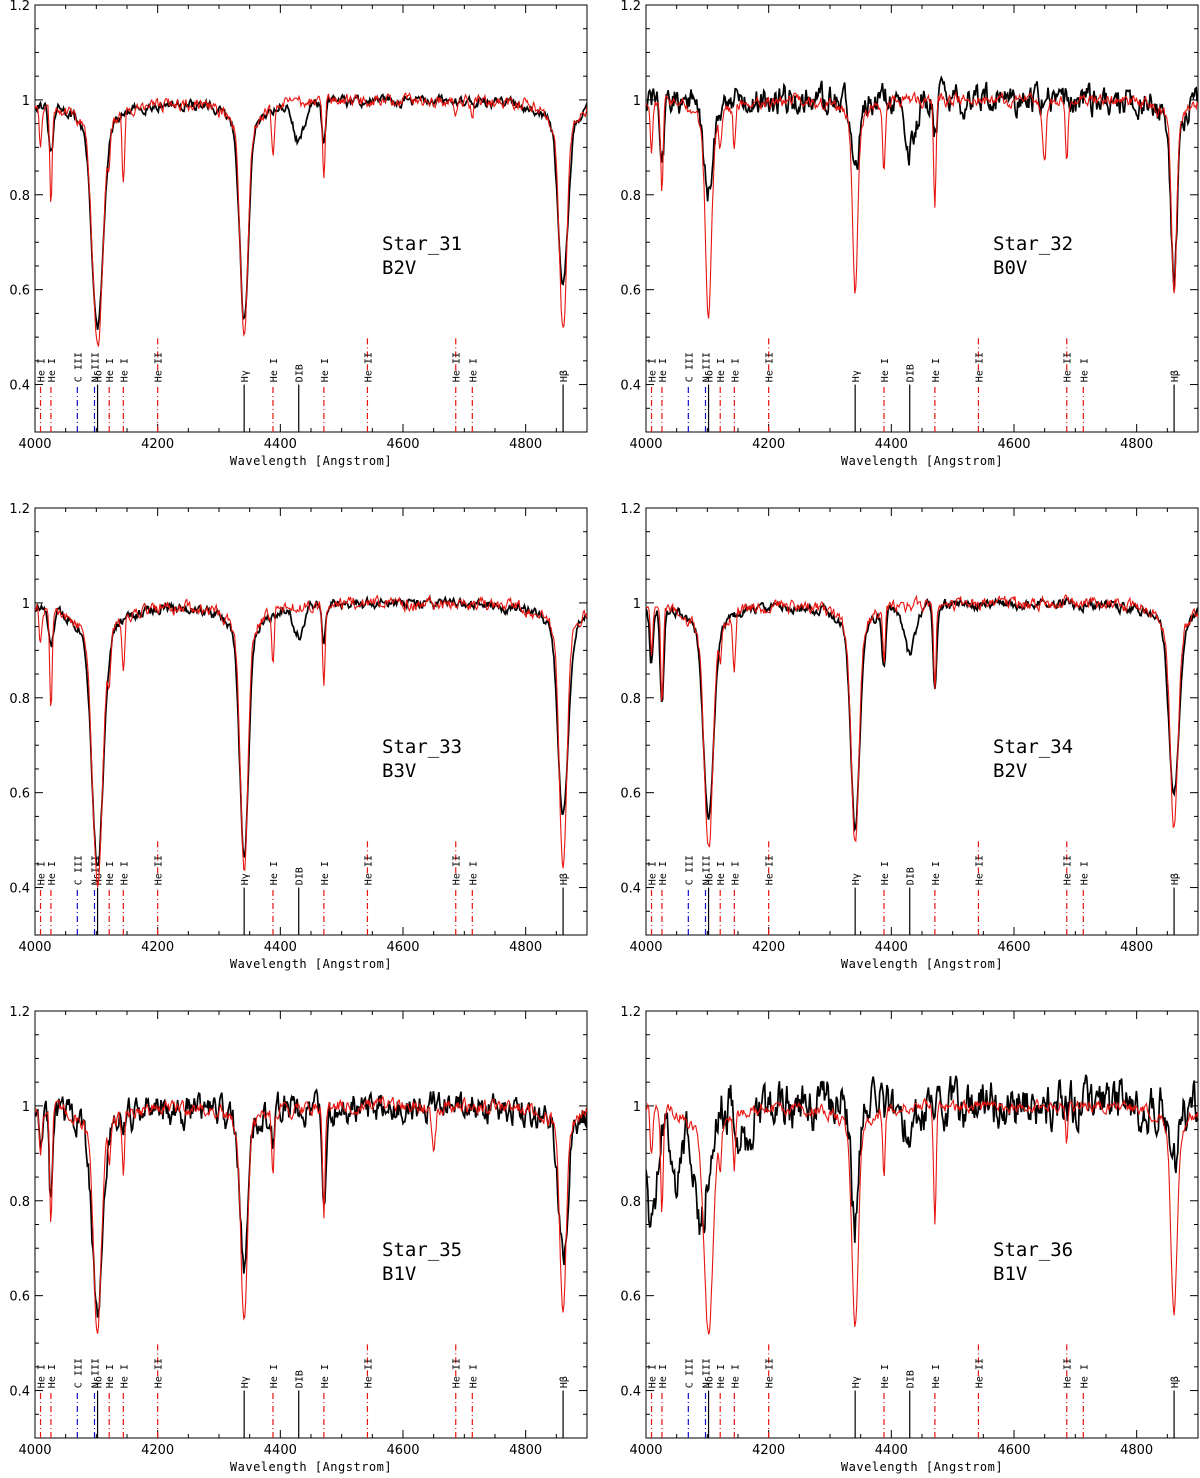 This screenshot has height=1478, width=1200. What do you see at coordinates (1033, 1250) in the screenshot?
I see `star-name-label: Star_36` at bounding box center [1033, 1250].